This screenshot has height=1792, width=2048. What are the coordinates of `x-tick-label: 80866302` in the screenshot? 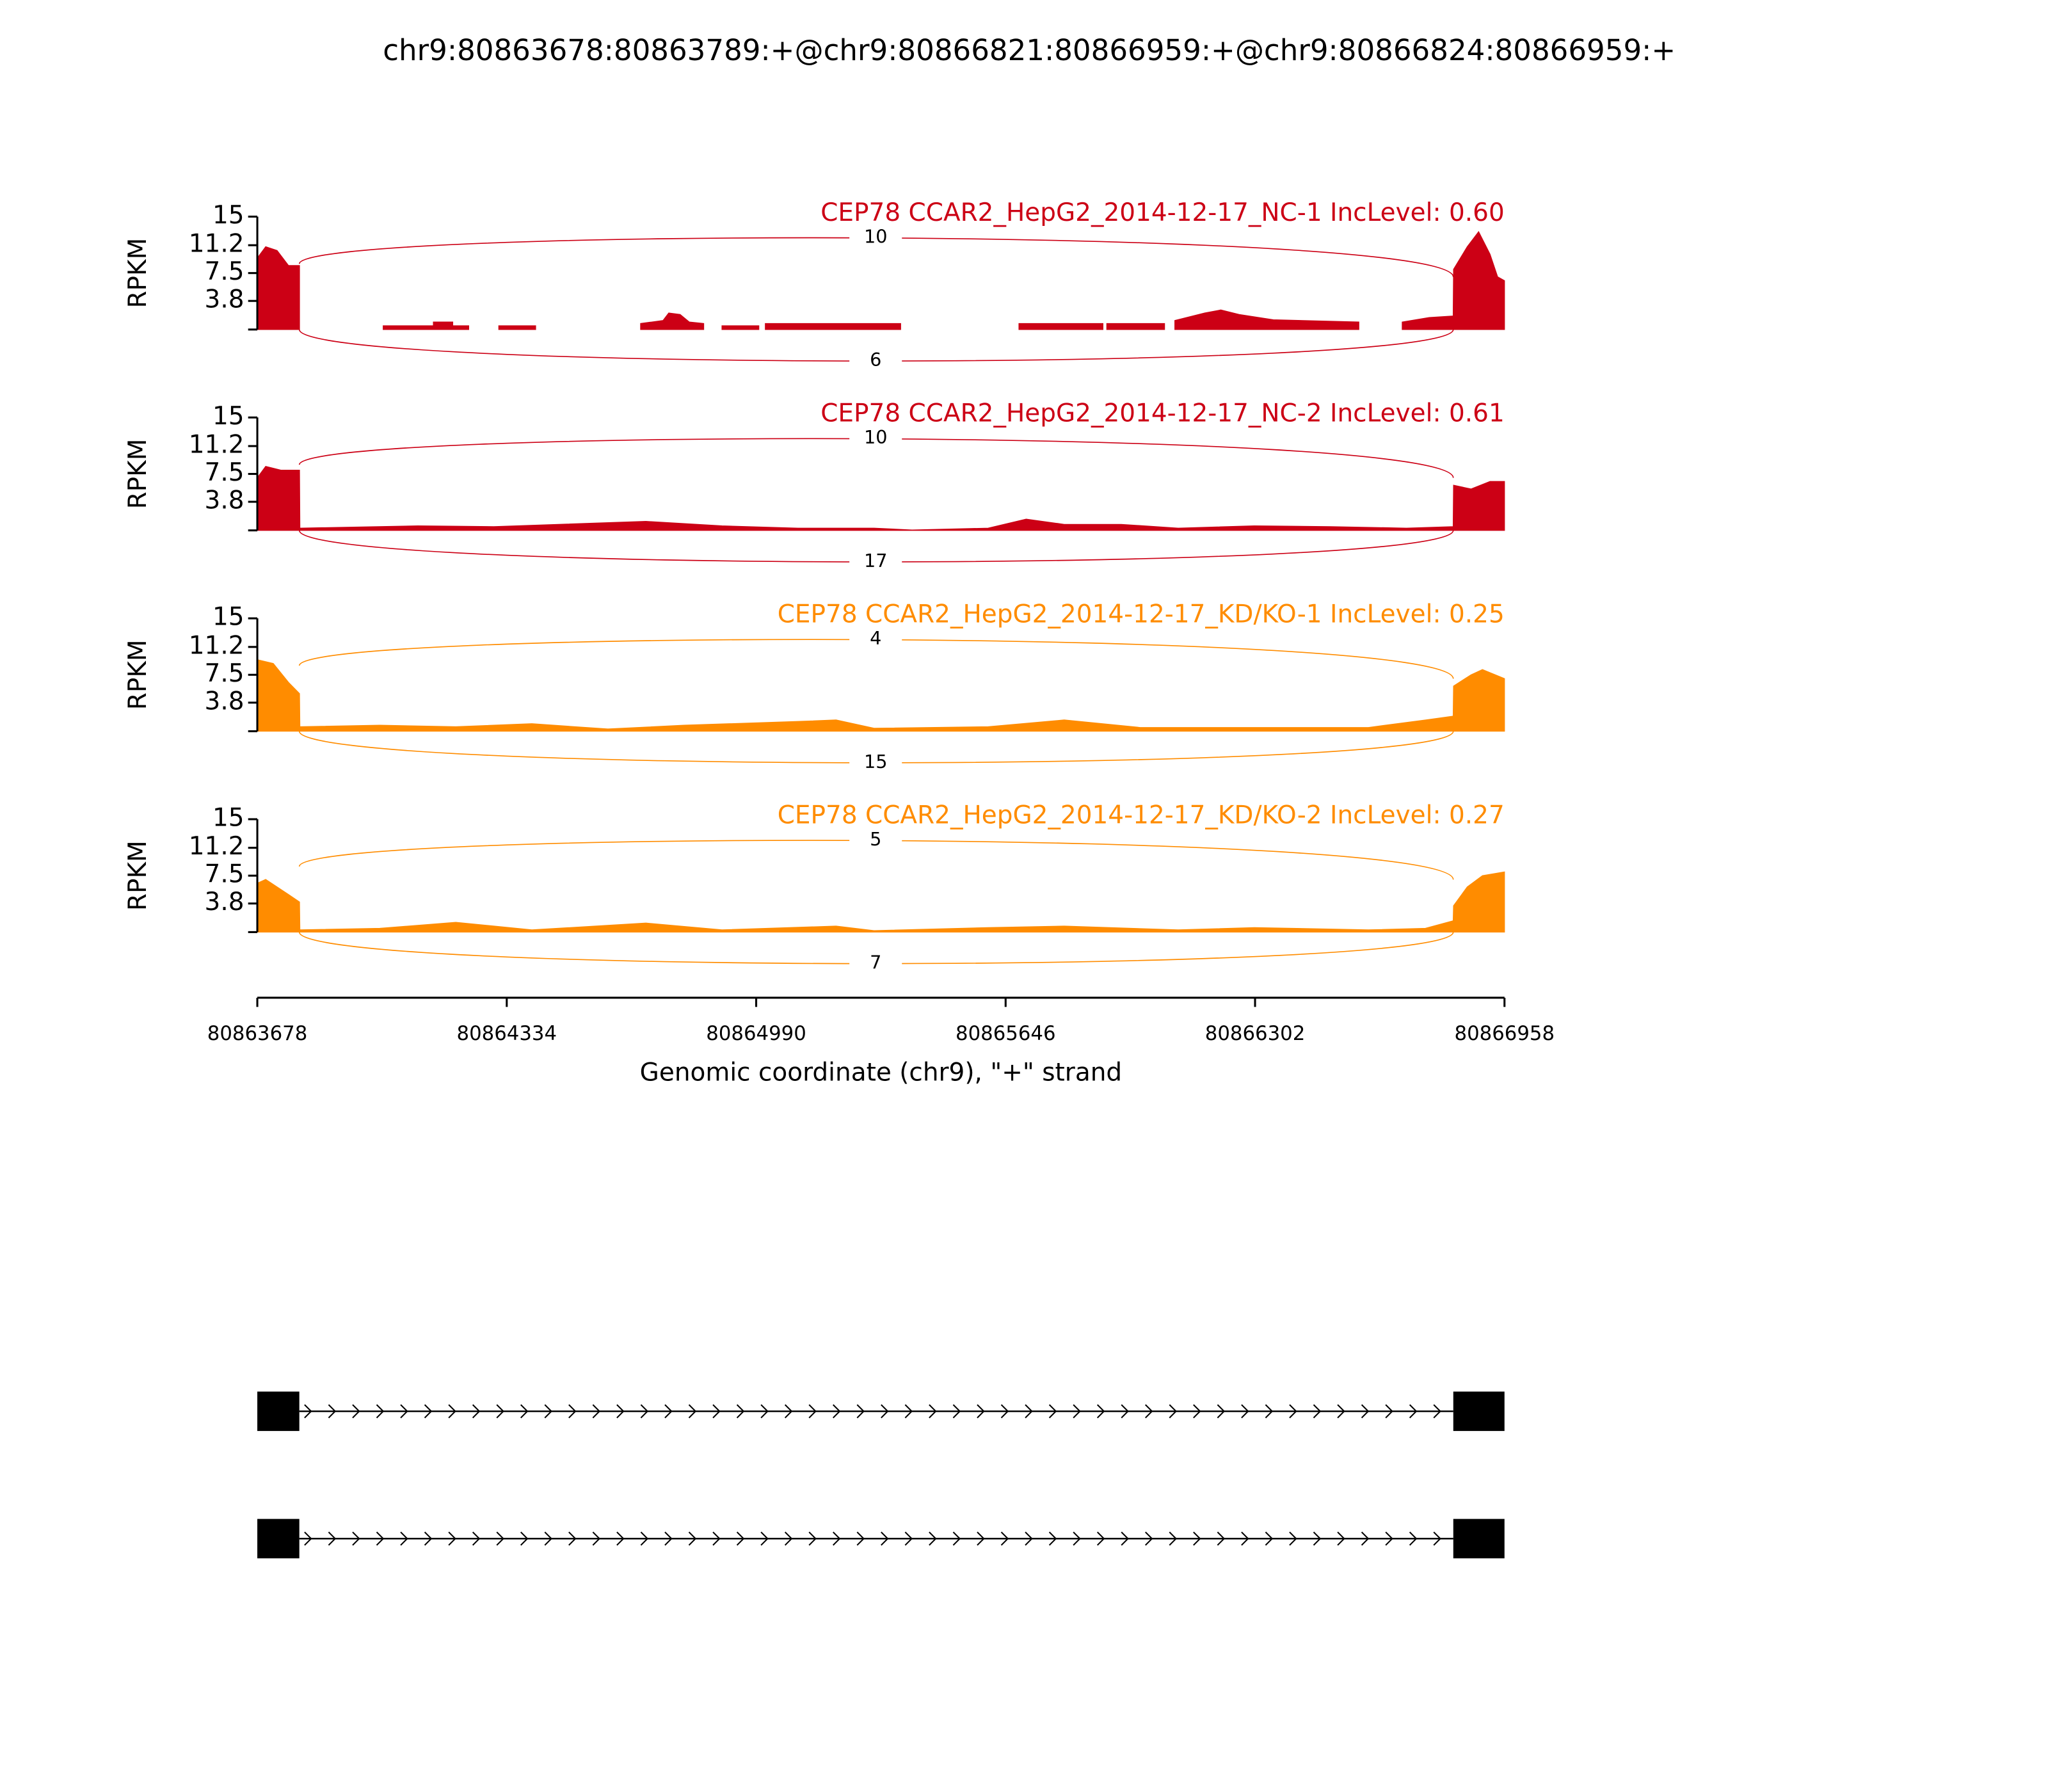 It's located at (1255, 1033).